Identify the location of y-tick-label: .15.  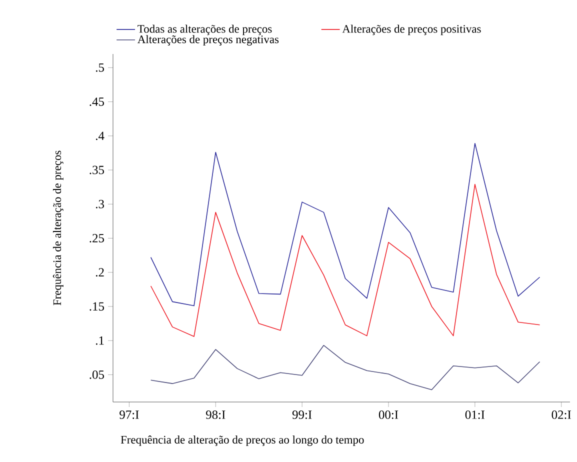
(97, 306).